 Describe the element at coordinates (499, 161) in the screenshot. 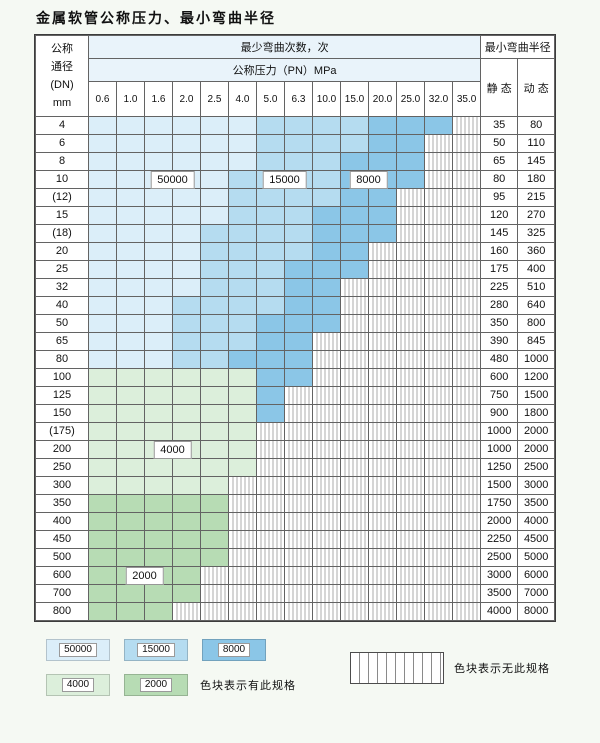

I see `static-radius-cell: 65` at that location.